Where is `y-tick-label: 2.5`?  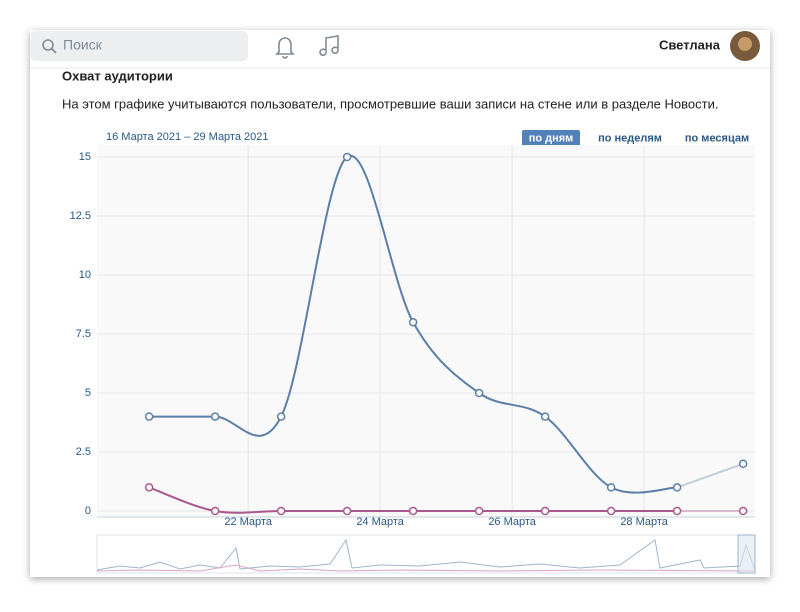
y-tick-label: 2.5 is located at coordinates (83, 452).